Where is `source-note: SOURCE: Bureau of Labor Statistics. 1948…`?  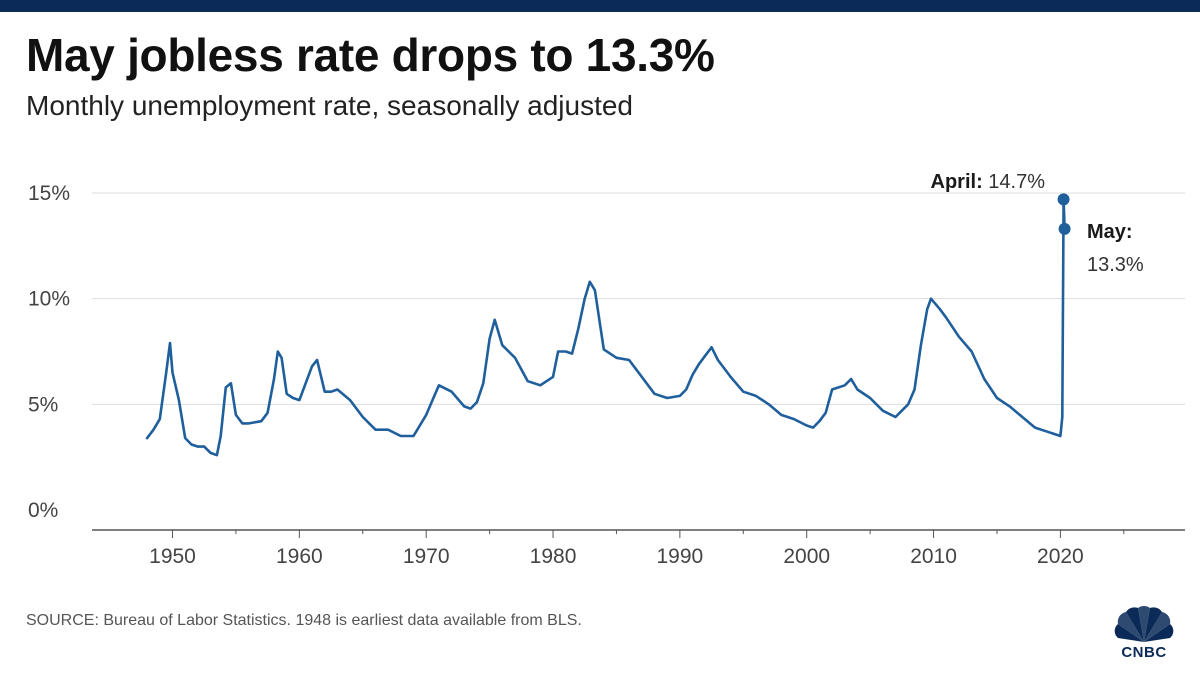
source-note: SOURCE: Bureau of Labor Statistics. 1948… is located at coordinates (304, 620).